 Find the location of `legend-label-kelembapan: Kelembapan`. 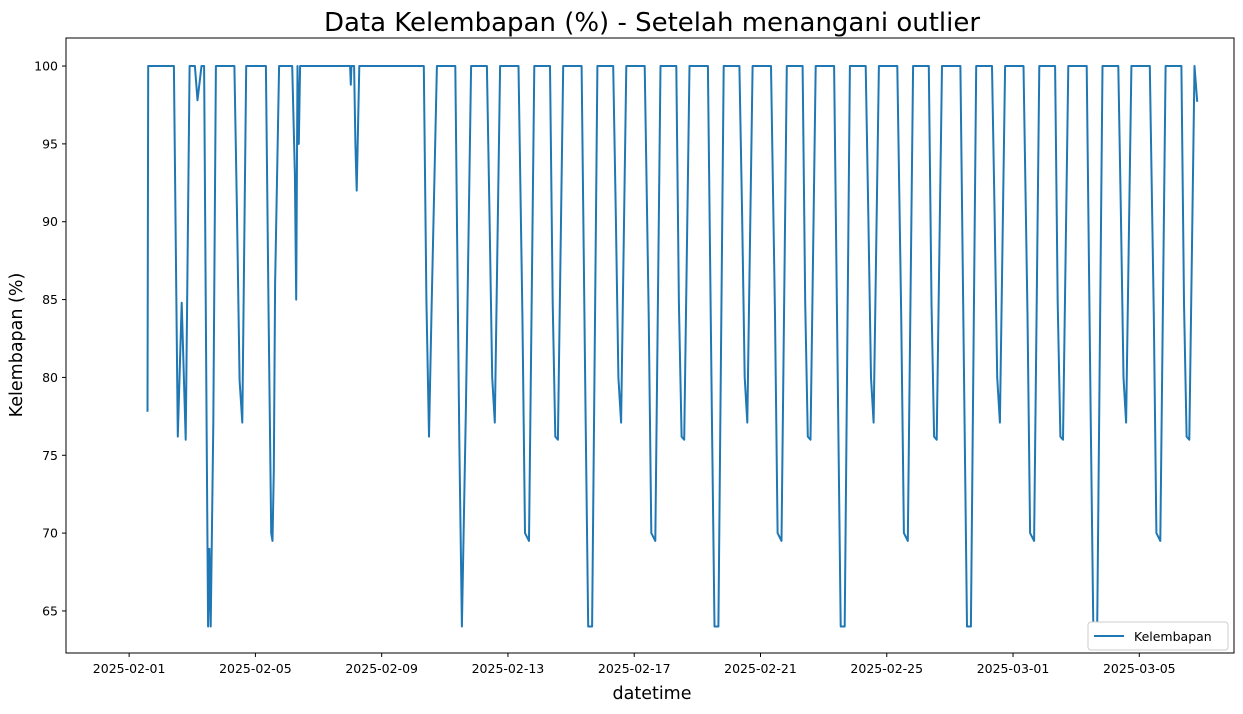

legend-label-kelembapan: Kelembapan is located at coordinates (1173, 636).